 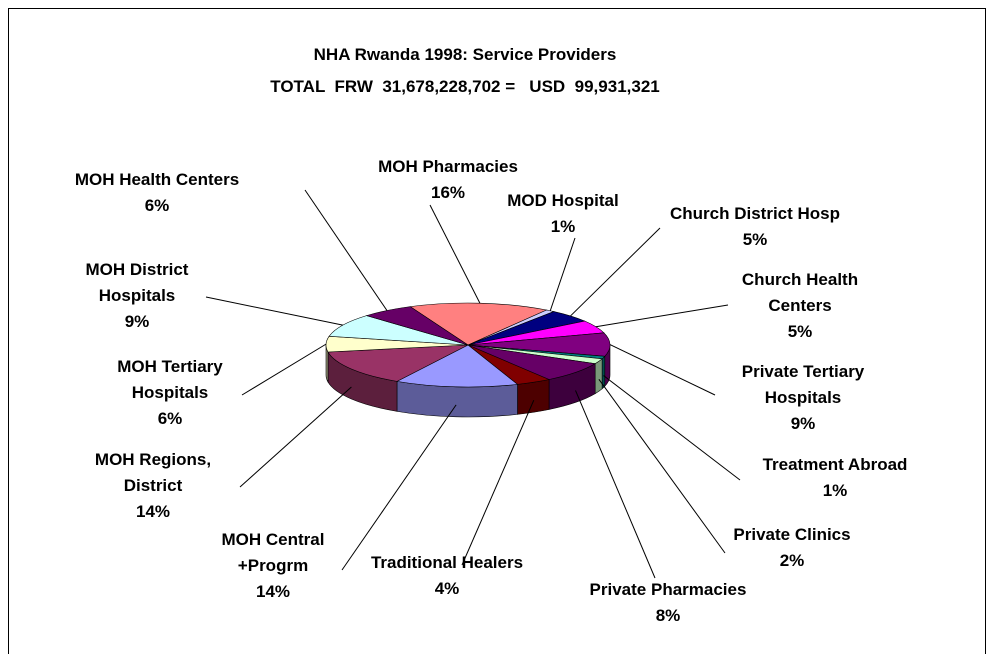 I want to click on category-label: Church District Hosp, so click(x=755, y=213).